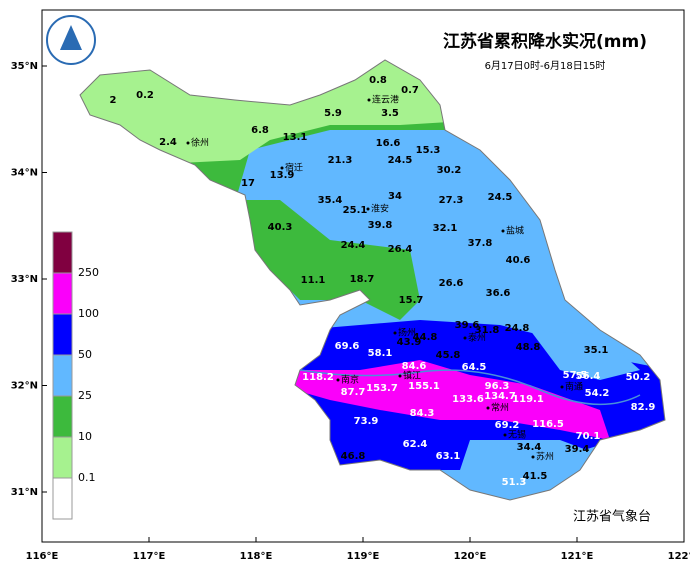  What do you see at coordinates (388, 143) in the screenshot?
I see `station-value: 16.6` at bounding box center [388, 143].